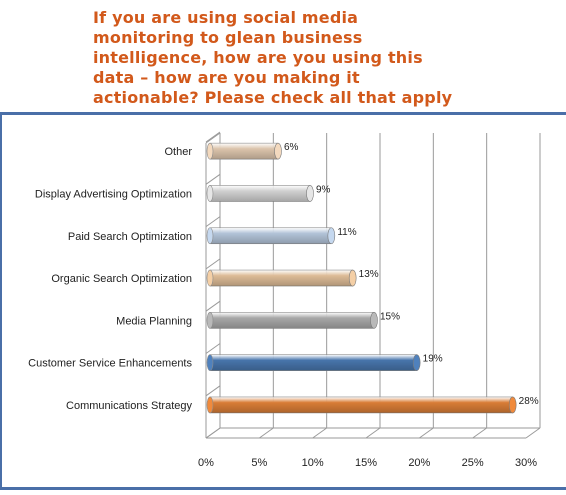  I want to click on side-top-edge, so click(213, 138).